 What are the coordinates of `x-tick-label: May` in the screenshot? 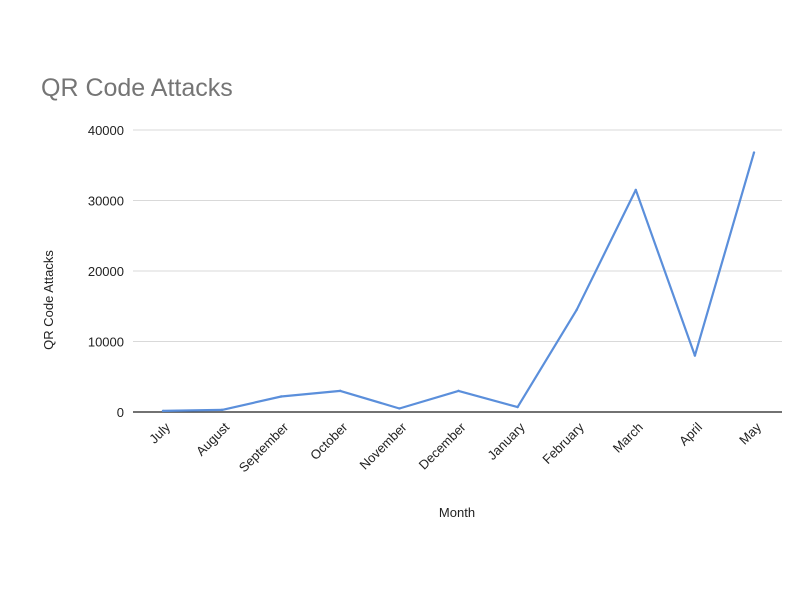 It's located at (750, 433).